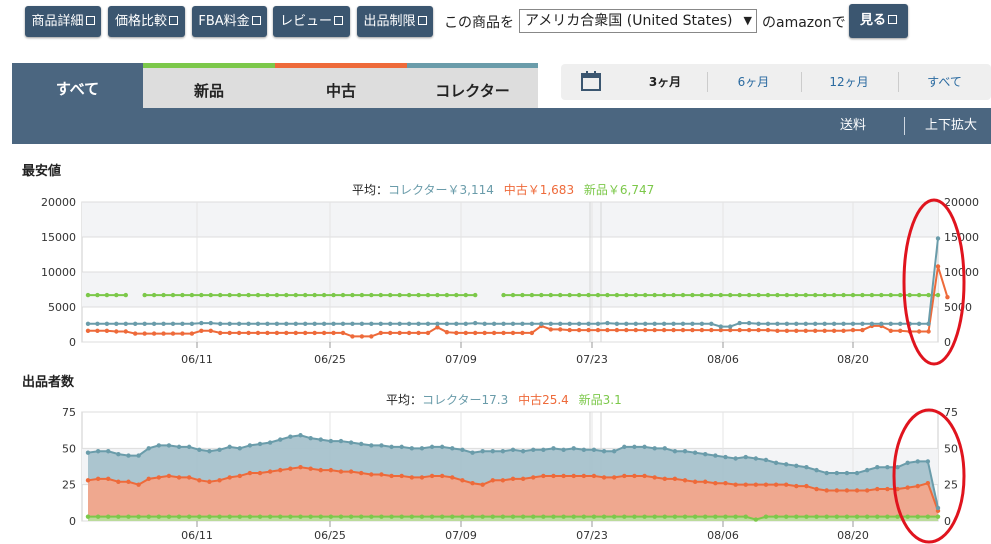 This screenshot has width=991, height=544. Describe the element at coordinates (638, 21) in the screenshot. I see `country-select: アメリカ合衆国 (United States) ▼` at that location.